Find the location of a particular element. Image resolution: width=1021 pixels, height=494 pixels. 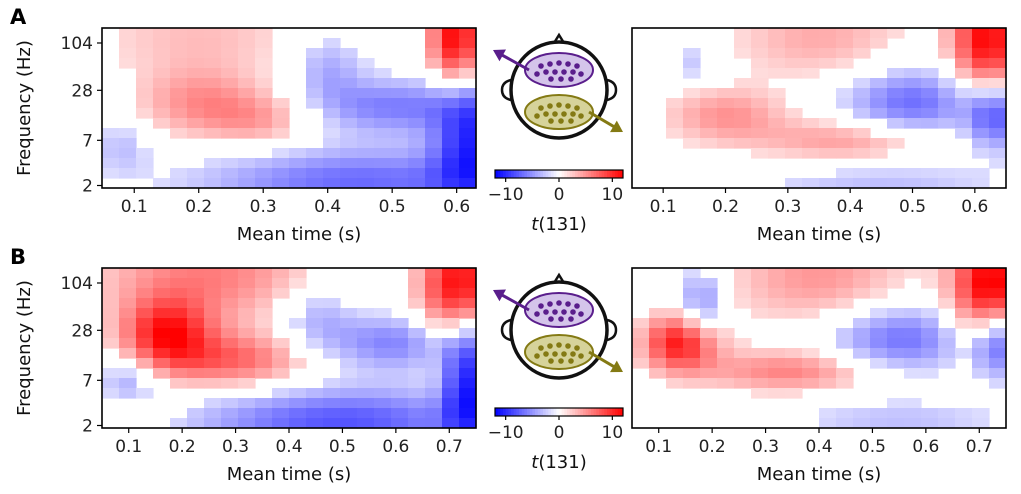

y-tick-label: 28 is located at coordinates (82, 331).